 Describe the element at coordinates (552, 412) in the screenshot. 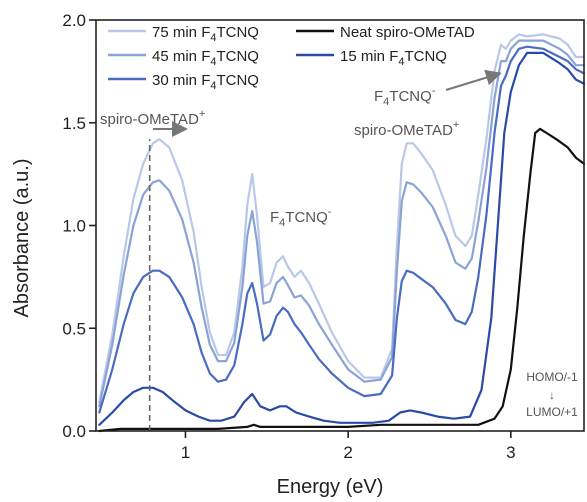

I see `annotation-line2: LUMO/+1` at that location.